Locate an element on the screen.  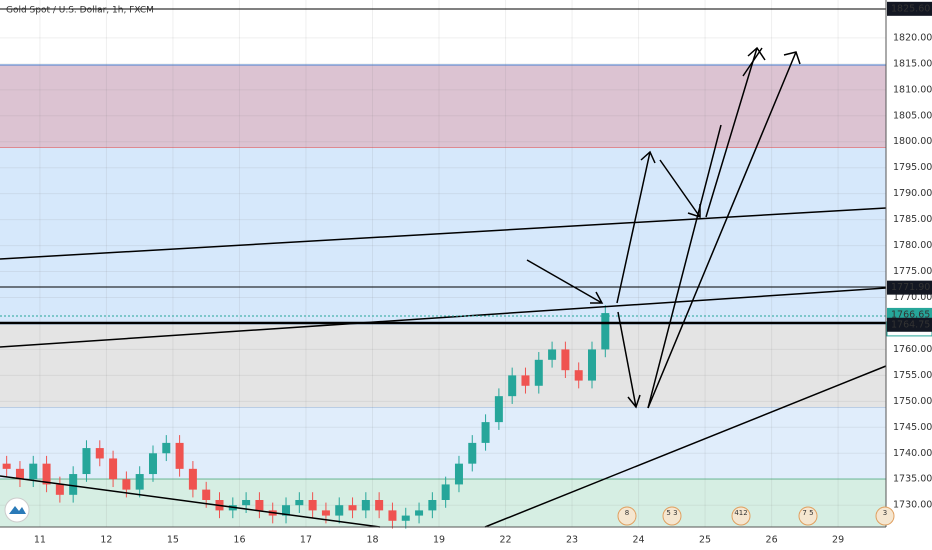
y-tick-label: 1815.00 is located at coordinates (912, 63).